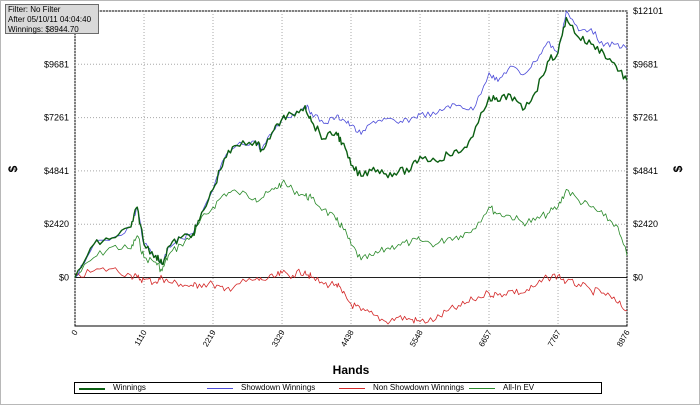  Describe the element at coordinates (519, 387) in the screenshot. I see `legend-label-allin-ev: All-In EV` at that location.